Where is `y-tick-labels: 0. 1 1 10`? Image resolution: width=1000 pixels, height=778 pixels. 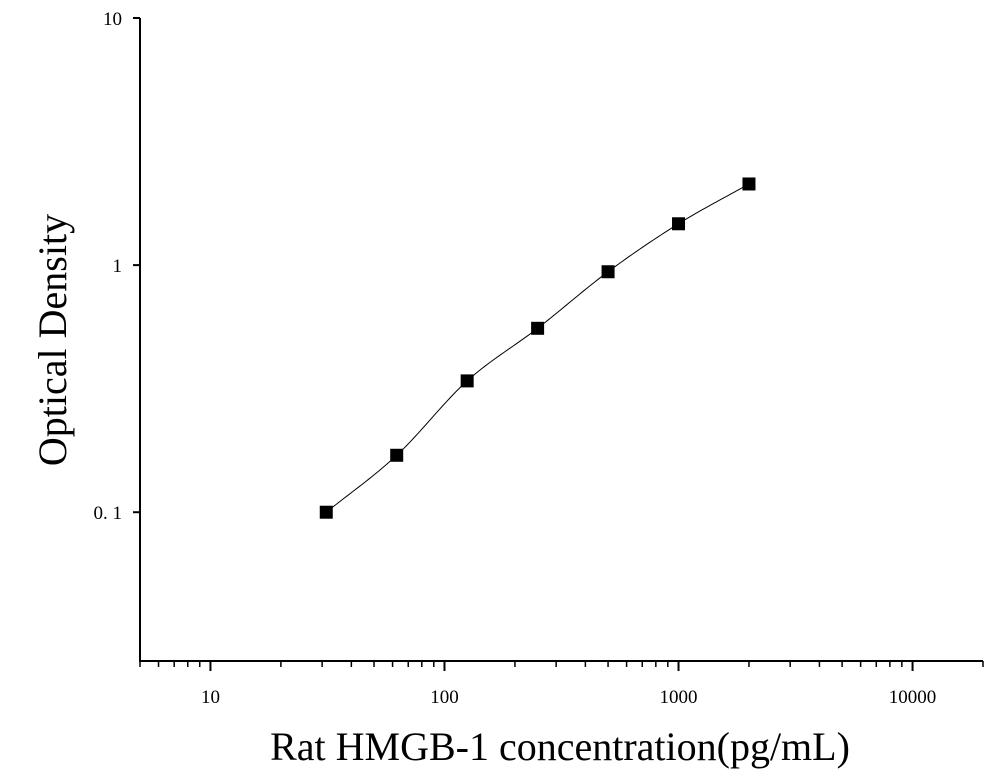 y-tick-labels: 0. 1 1 10 is located at coordinates (108, 266).